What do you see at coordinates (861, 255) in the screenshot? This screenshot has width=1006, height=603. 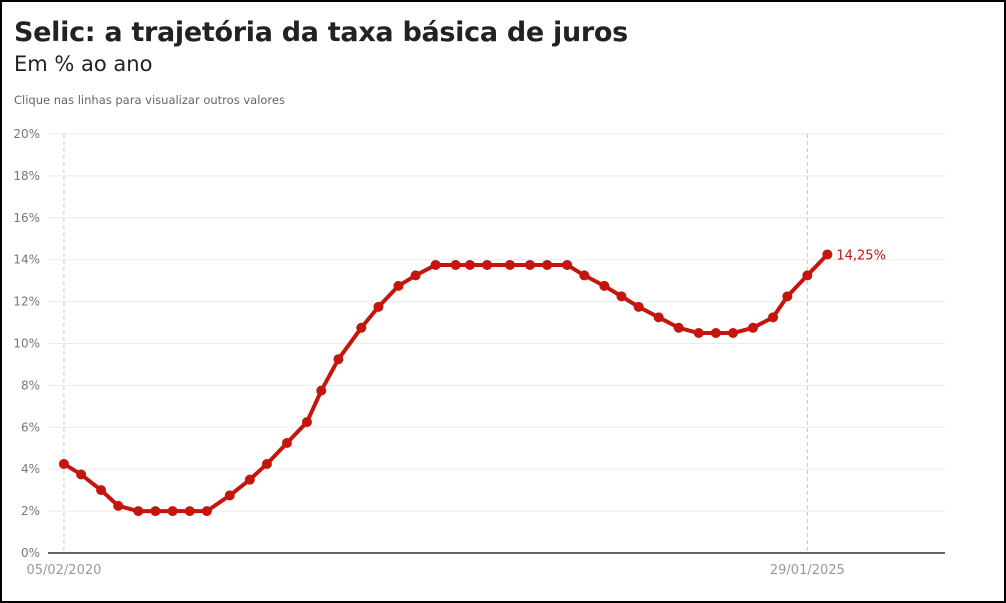 I see `last-value-label: 14,25%` at bounding box center [861, 255].